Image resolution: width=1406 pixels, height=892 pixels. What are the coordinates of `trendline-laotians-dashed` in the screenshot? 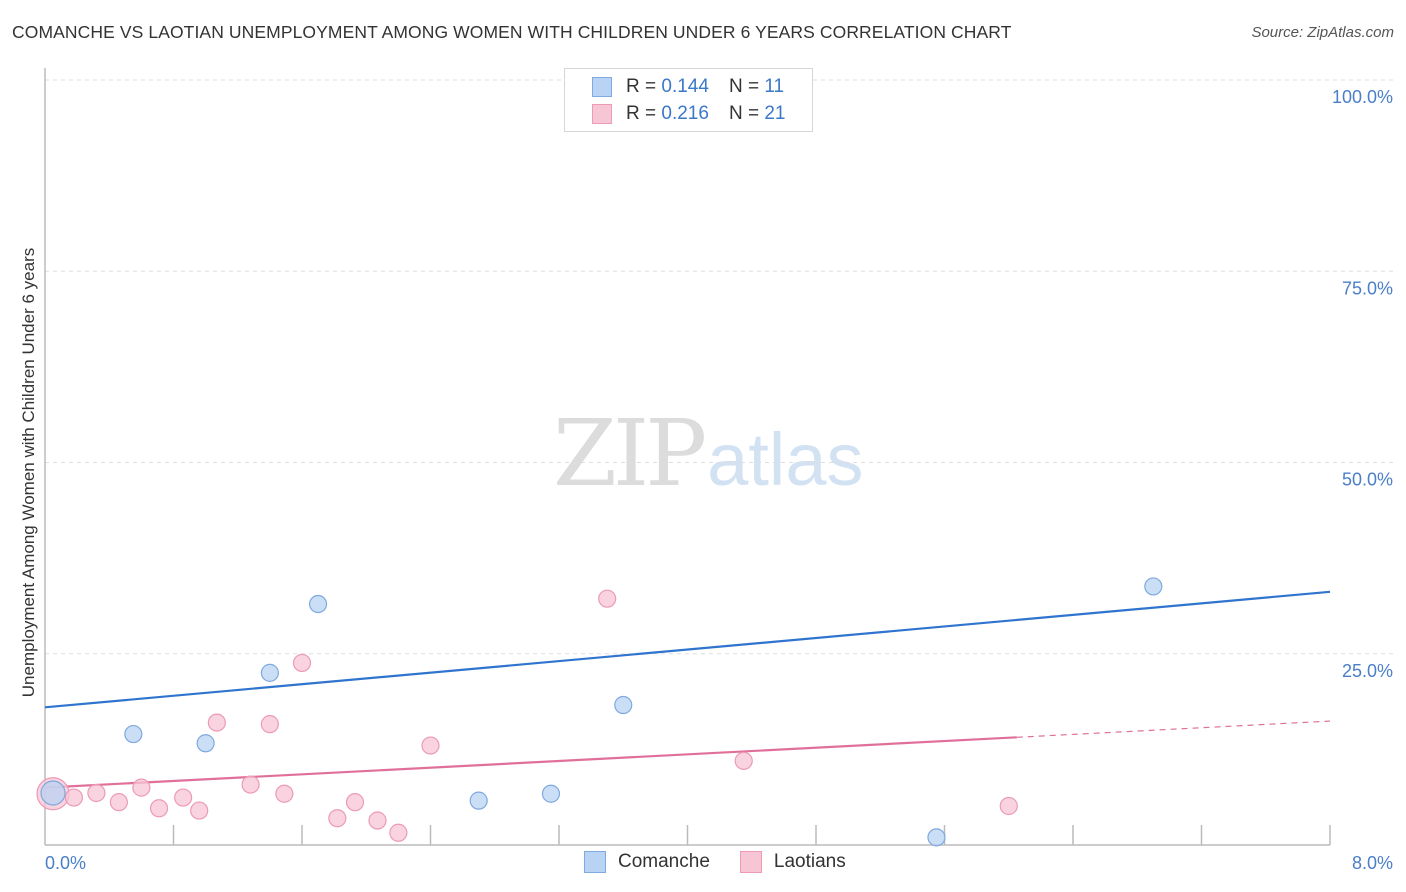 It's located at (1173, 729).